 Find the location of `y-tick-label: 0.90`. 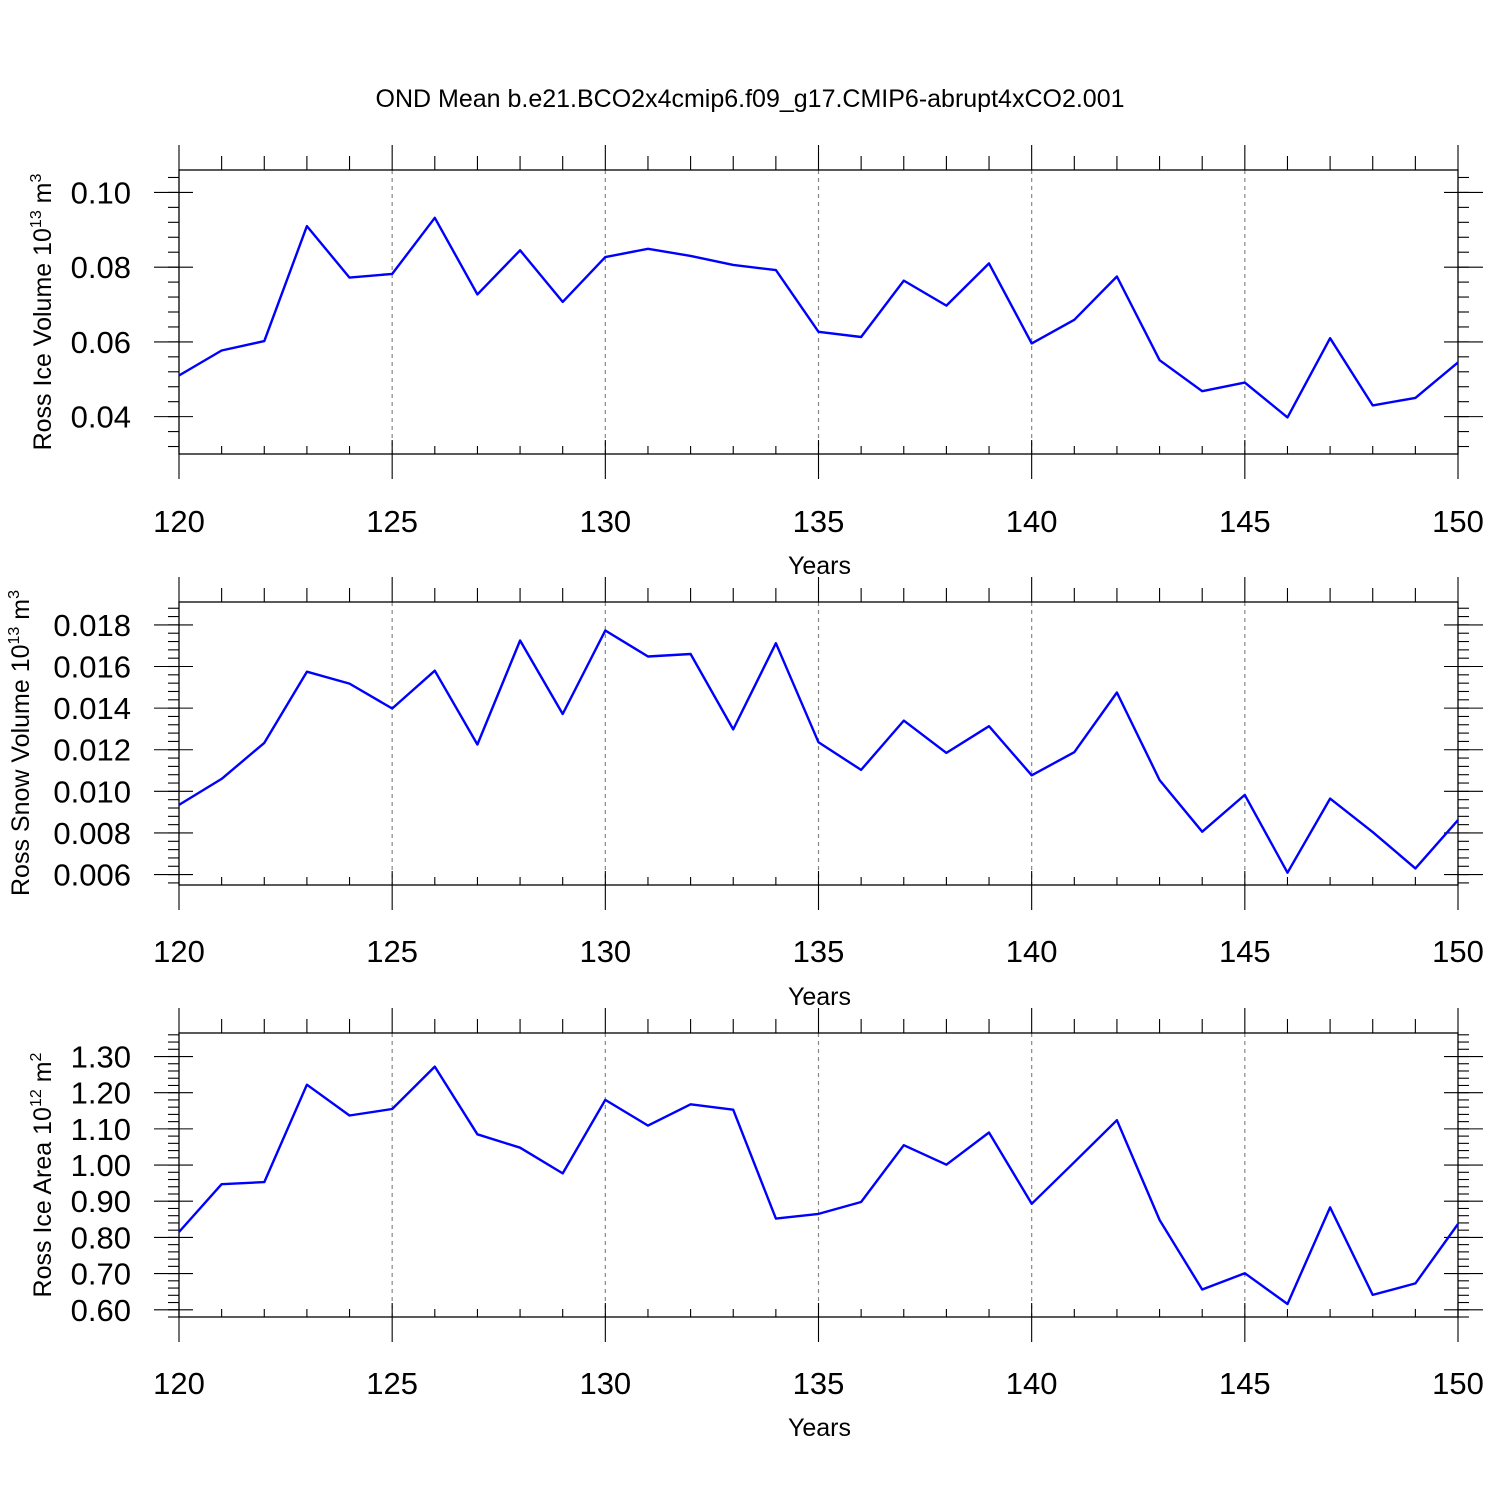

y-tick-label: 0.90 is located at coordinates (101, 1201).